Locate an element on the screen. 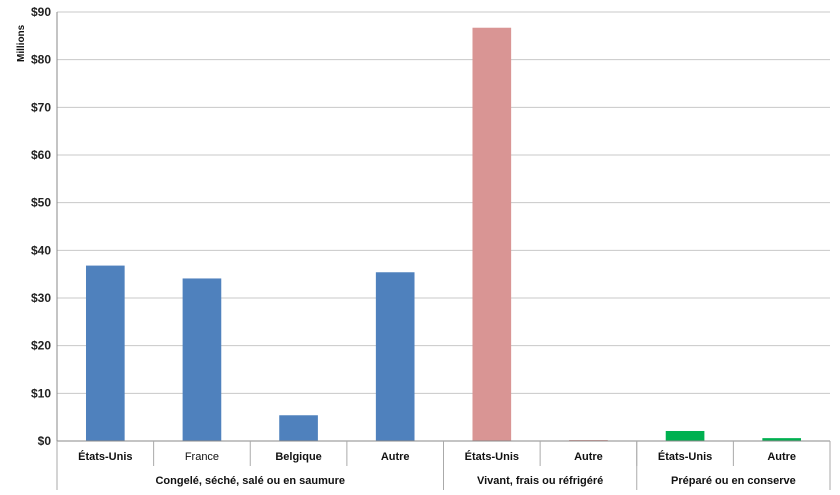  group-label: Vivant, frais ou réfrigéré is located at coordinates (540, 481).